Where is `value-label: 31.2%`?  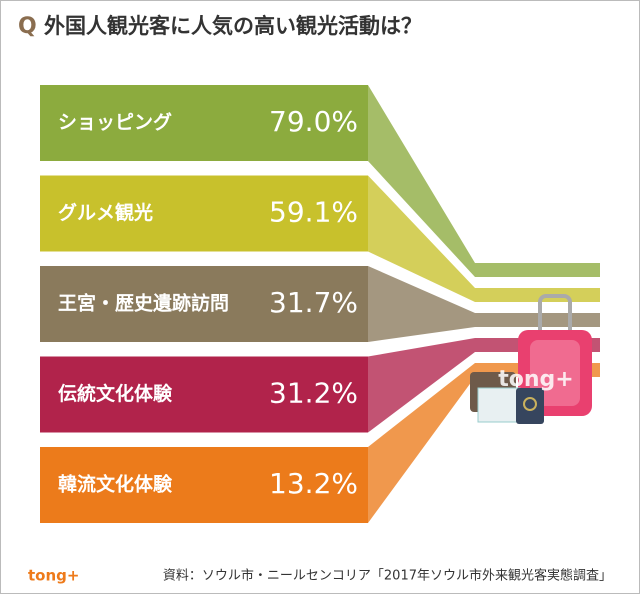 value-label: 31.2% is located at coordinates (313, 393).